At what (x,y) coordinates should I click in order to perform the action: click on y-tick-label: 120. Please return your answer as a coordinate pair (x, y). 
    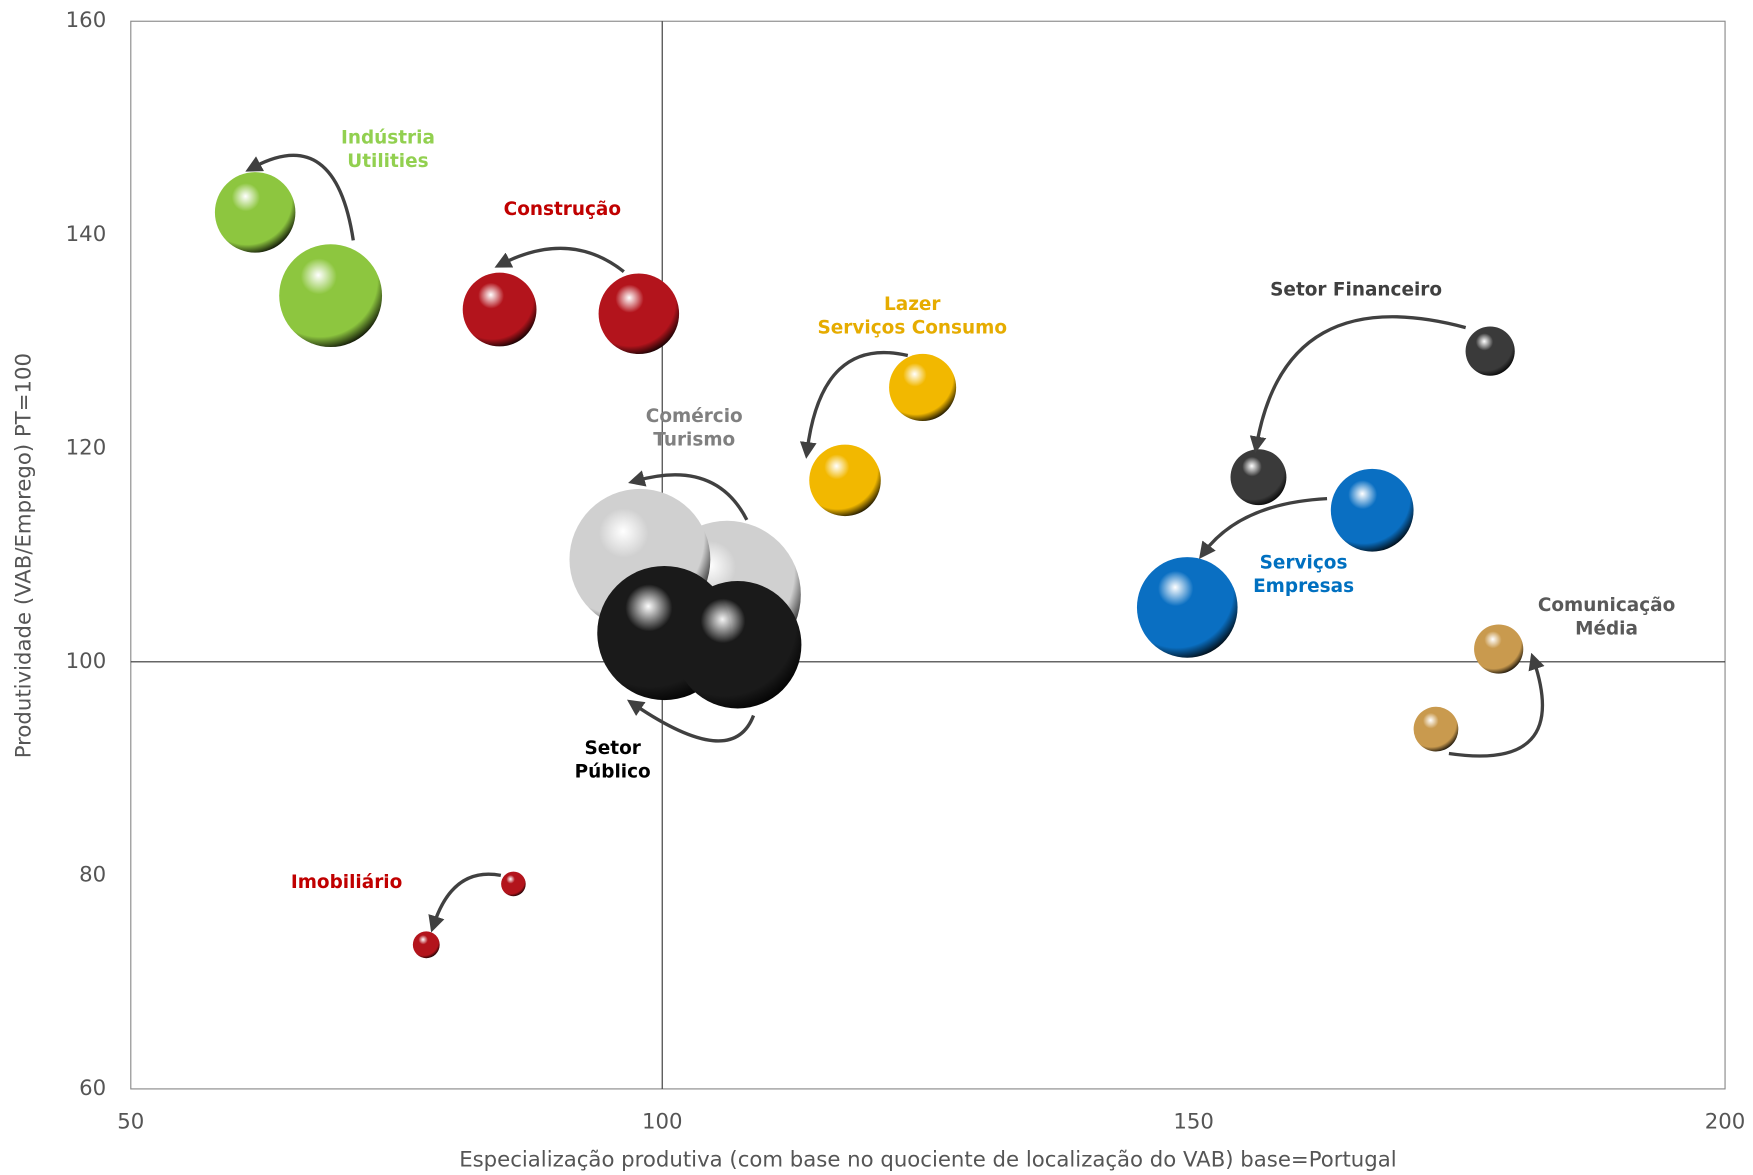
    Looking at the image, I should click on (86, 447).